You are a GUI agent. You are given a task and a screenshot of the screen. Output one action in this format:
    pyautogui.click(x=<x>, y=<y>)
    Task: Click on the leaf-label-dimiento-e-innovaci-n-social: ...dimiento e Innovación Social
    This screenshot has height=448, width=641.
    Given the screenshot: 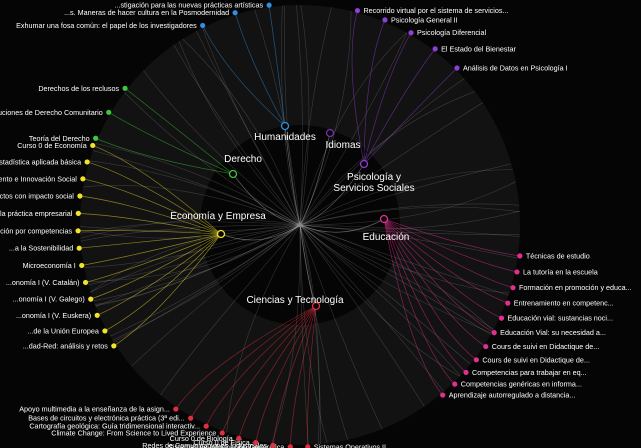 What is the action you would take?
    pyautogui.click(x=38, y=178)
    